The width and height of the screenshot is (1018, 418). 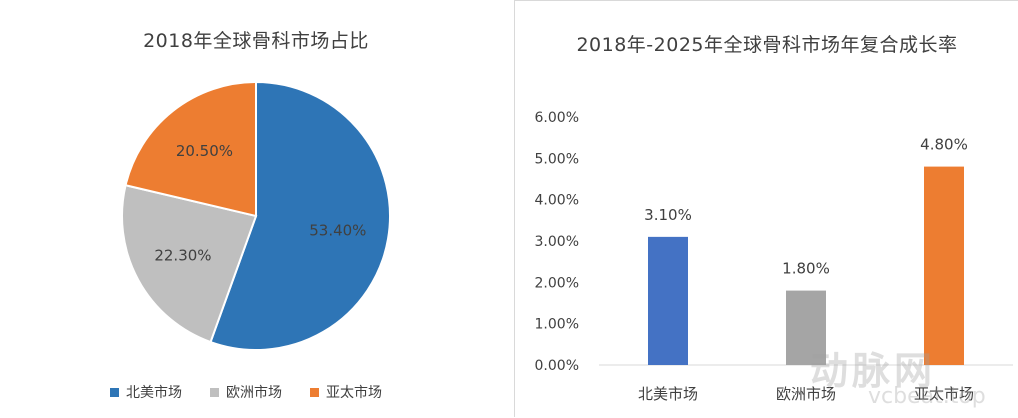 I want to click on y-tick-label: 2.00%, so click(x=557, y=283).